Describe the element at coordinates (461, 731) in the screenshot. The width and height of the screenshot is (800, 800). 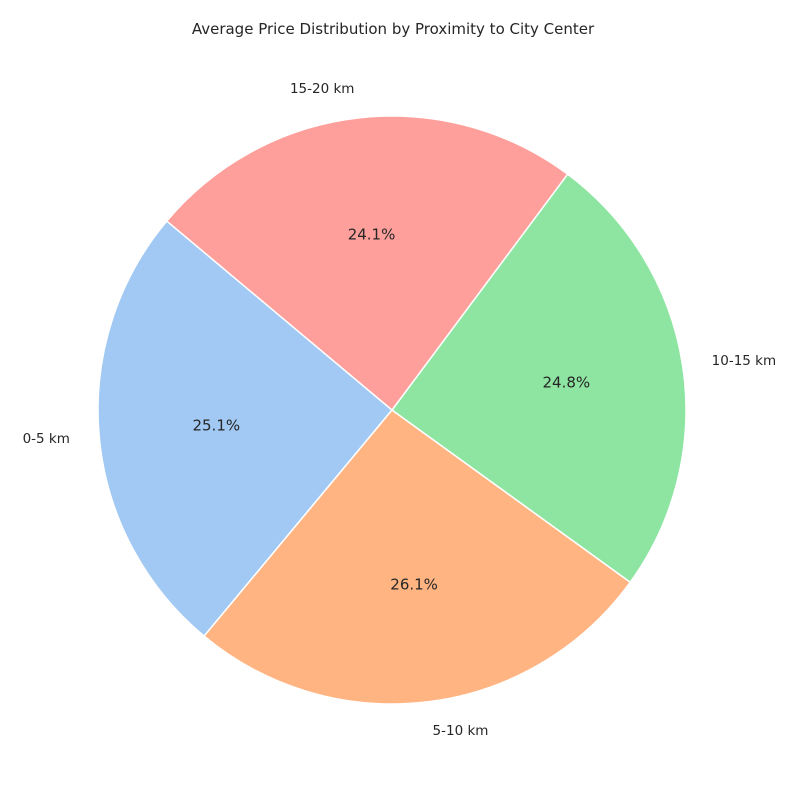
I see `slice-label: 5-10 km` at that location.